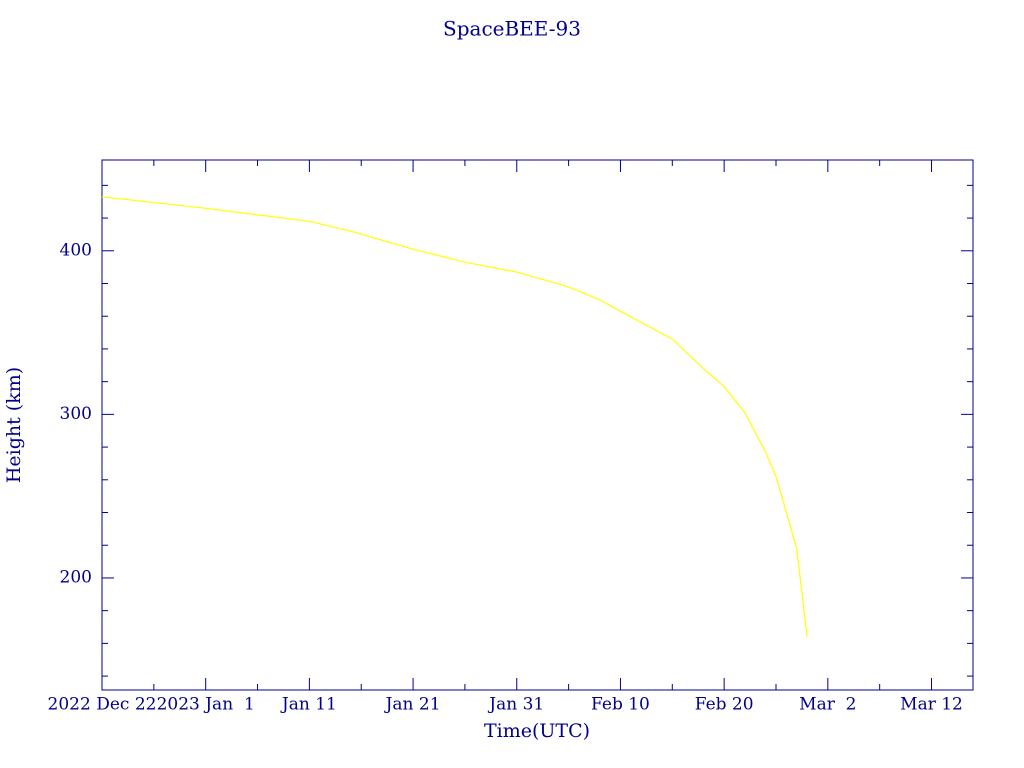 The image size is (1024, 768). What do you see at coordinates (412, 705) in the screenshot?
I see `x-tick-label: Jan 21` at bounding box center [412, 705].